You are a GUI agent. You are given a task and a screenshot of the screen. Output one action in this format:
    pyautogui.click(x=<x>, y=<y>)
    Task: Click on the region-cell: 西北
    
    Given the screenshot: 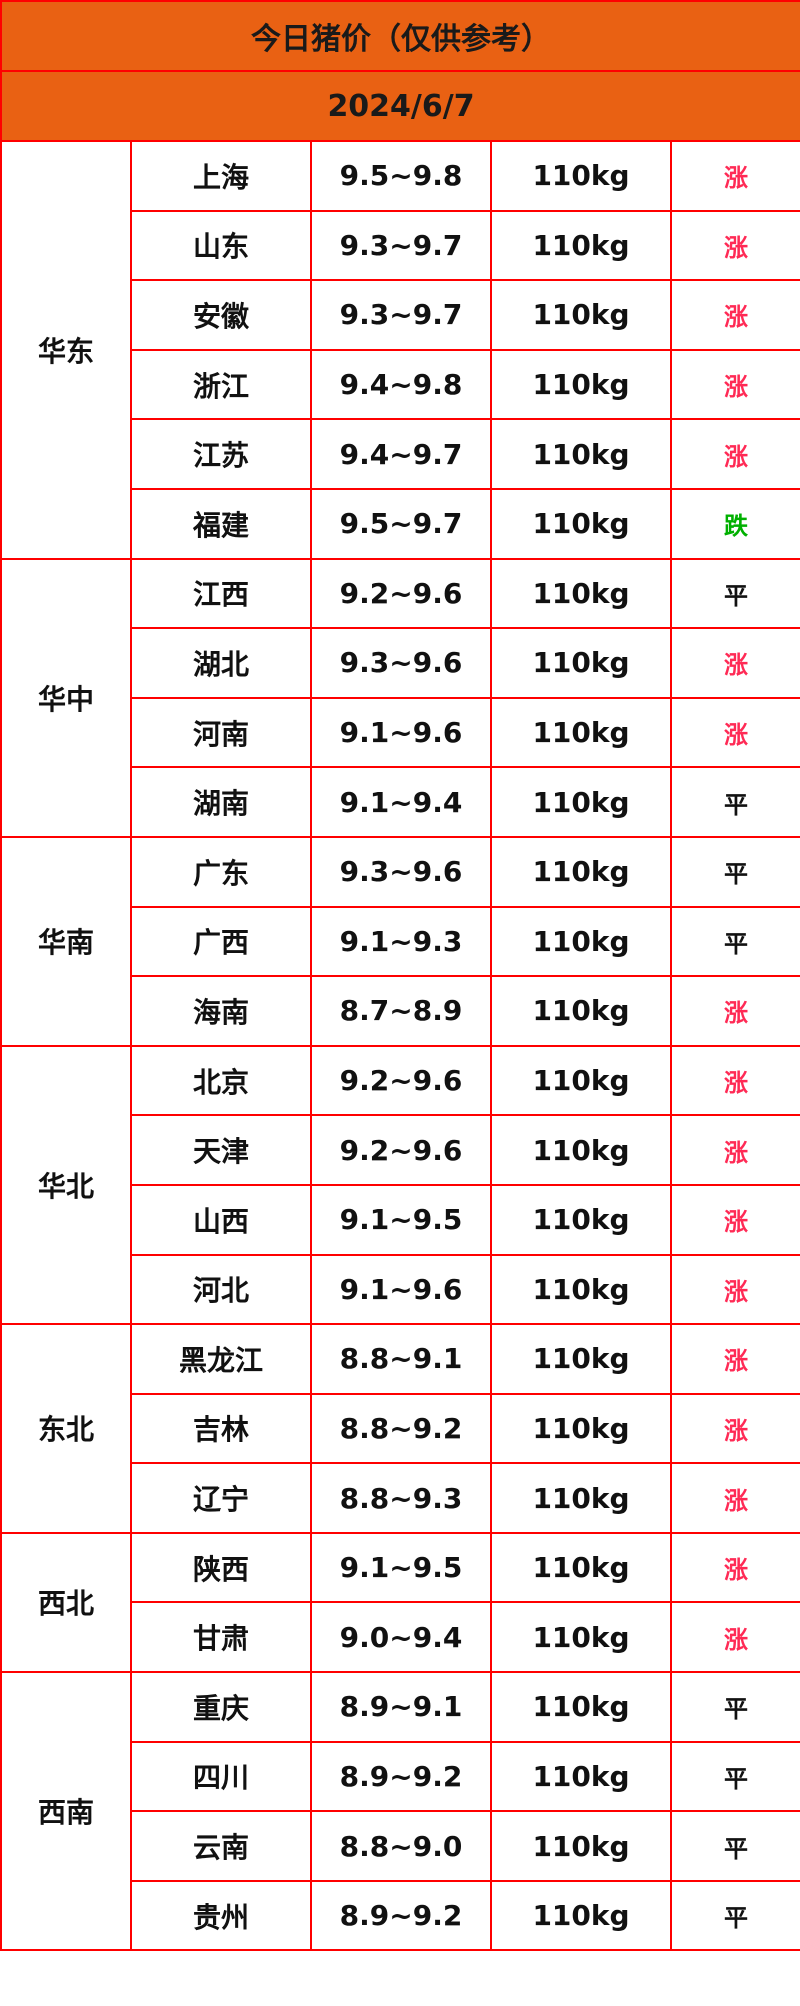 What is the action you would take?
    pyautogui.click(x=66, y=1602)
    